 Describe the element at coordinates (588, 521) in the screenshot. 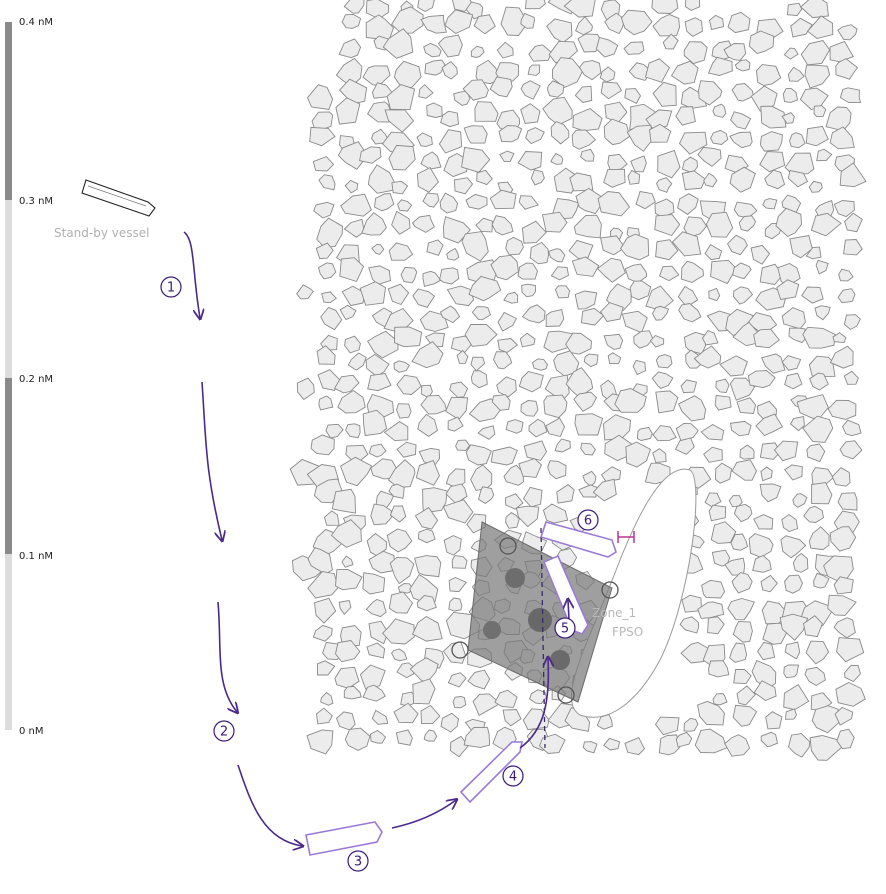

I see `svg-text: 6` at that location.